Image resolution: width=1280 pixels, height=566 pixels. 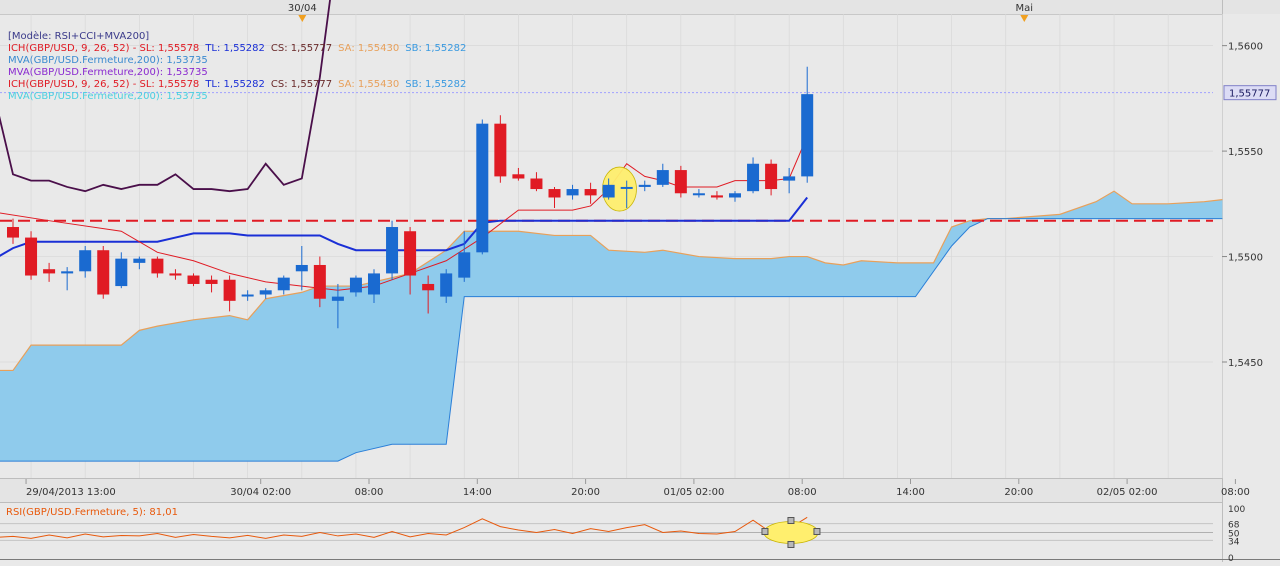 What do you see at coordinates (611, 490) in the screenshot?
I see `time-axis-strip` at bounding box center [611, 490].